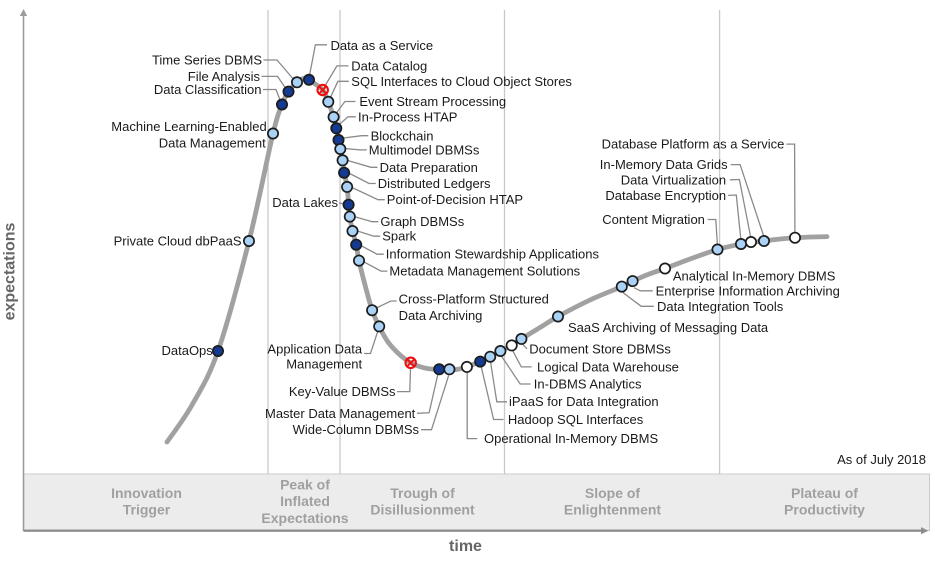 The width and height of the screenshot is (935, 561). I want to click on svg-text: Productivity, so click(824, 510).